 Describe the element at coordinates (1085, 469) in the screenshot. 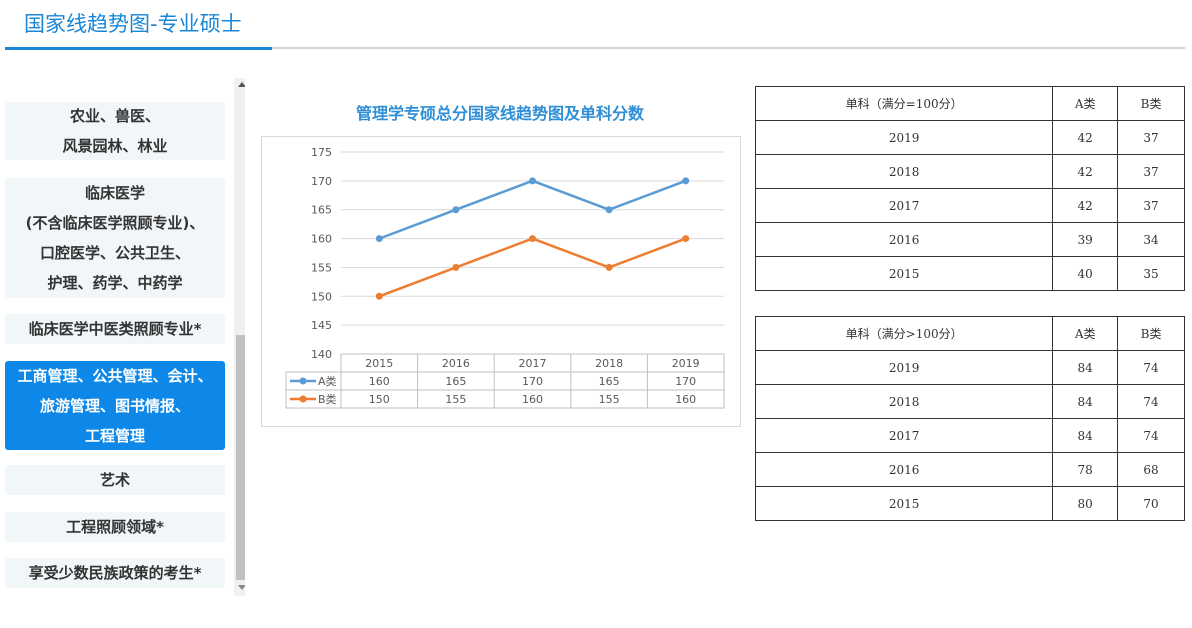

I see `table-cell: 78` at that location.